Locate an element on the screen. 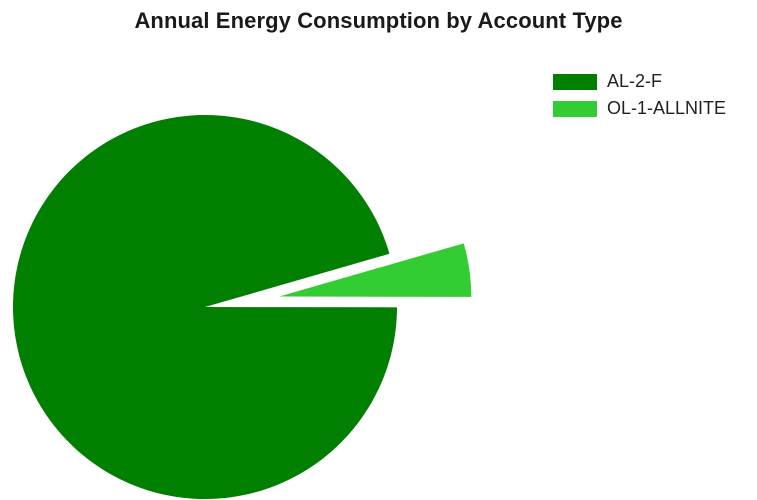 The width and height of the screenshot is (757, 500). pie-slice-ol-1-allnite is located at coordinates (375, 270).